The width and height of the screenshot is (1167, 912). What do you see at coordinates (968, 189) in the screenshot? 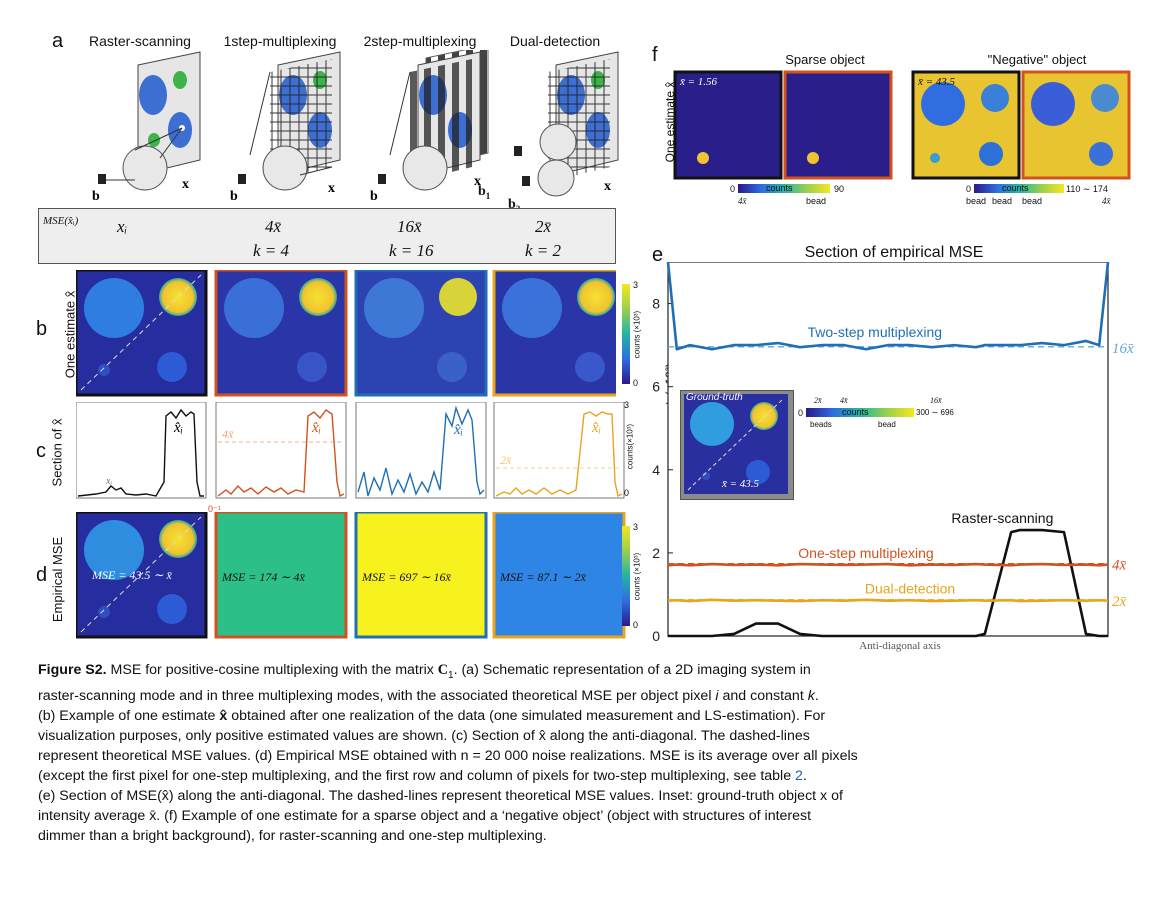
I see `f-cb2-min: 0` at bounding box center [968, 189].